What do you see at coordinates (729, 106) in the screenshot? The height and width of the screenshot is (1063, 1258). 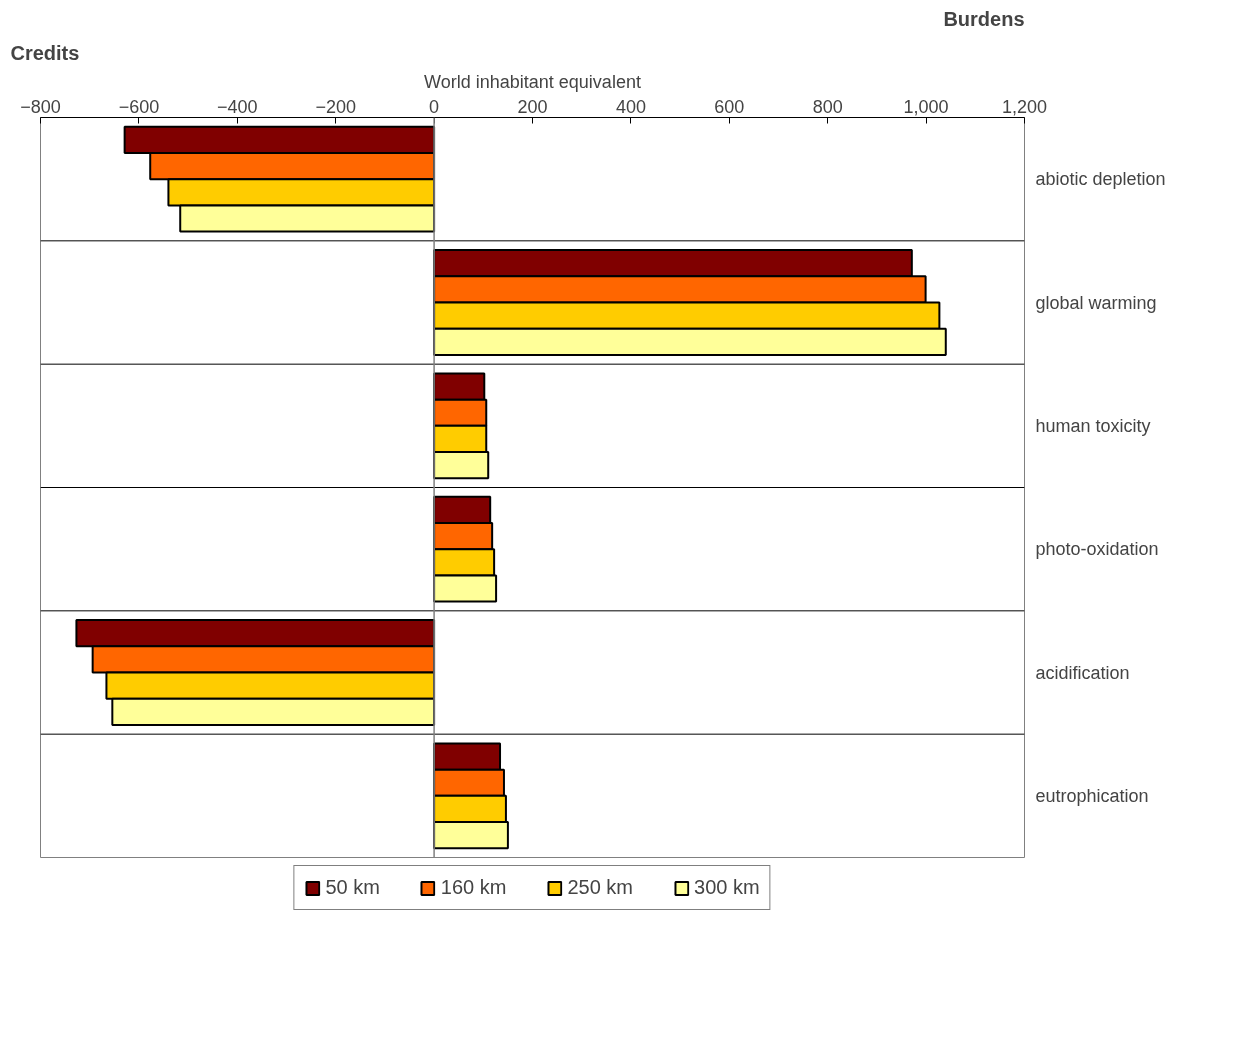 I see `x-tick-label: 600` at bounding box center [729, 106].